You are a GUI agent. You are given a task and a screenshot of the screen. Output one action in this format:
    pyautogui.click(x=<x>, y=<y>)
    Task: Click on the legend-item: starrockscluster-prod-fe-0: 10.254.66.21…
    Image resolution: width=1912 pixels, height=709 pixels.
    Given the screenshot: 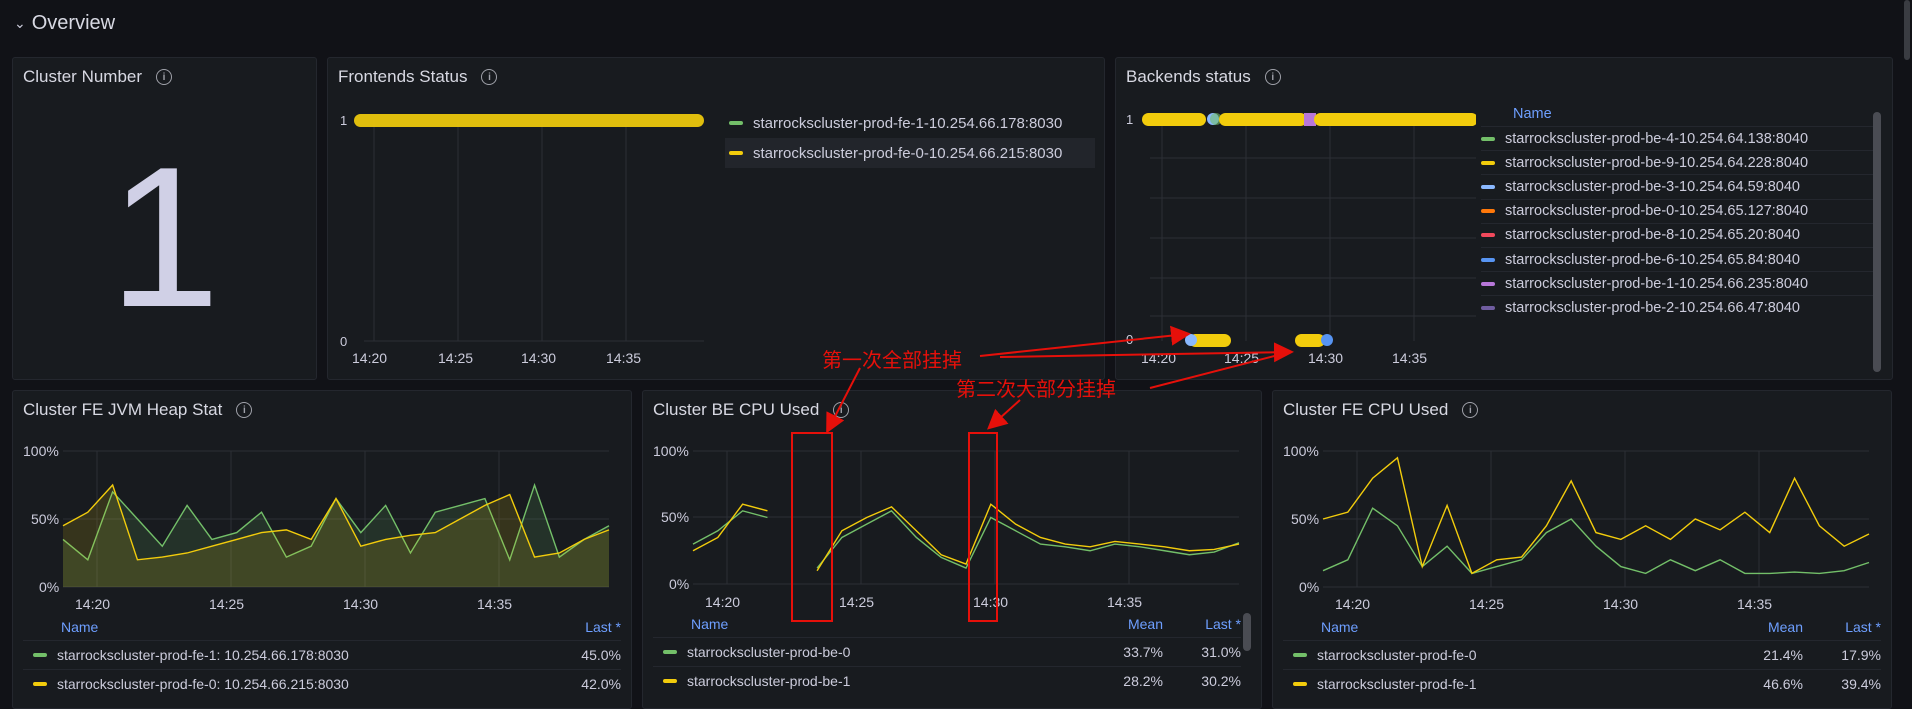 What is the action you would take?
    pyautogui.click(x=322, y=683)
    